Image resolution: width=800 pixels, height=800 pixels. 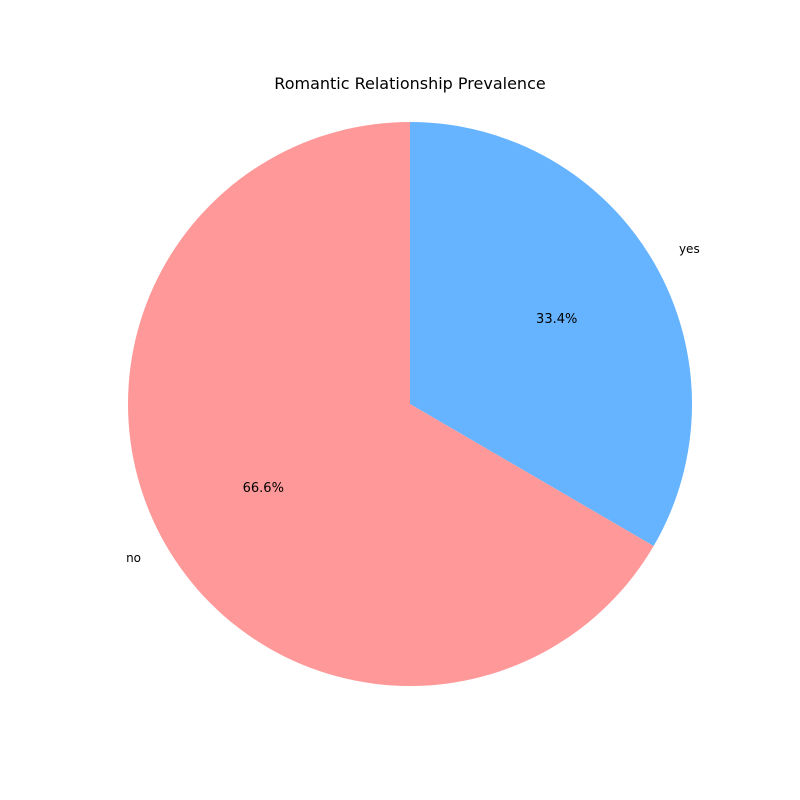 I want to click on slice-label-no: no, so click(x=133, y=558).